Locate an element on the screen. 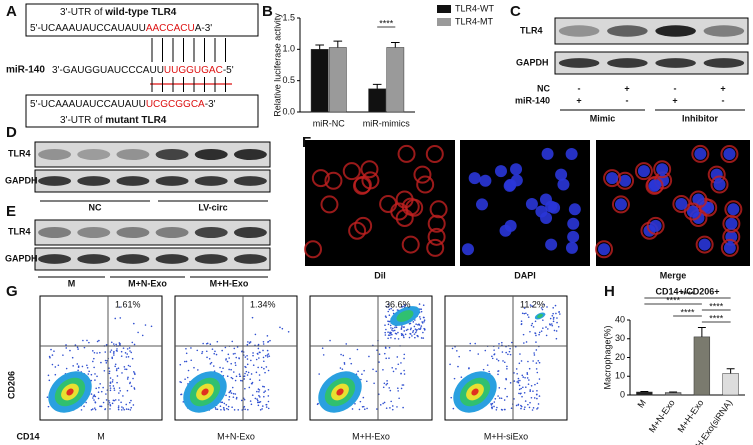 The image size is (753, 445). sign: + is located at coordinates (578, 100).